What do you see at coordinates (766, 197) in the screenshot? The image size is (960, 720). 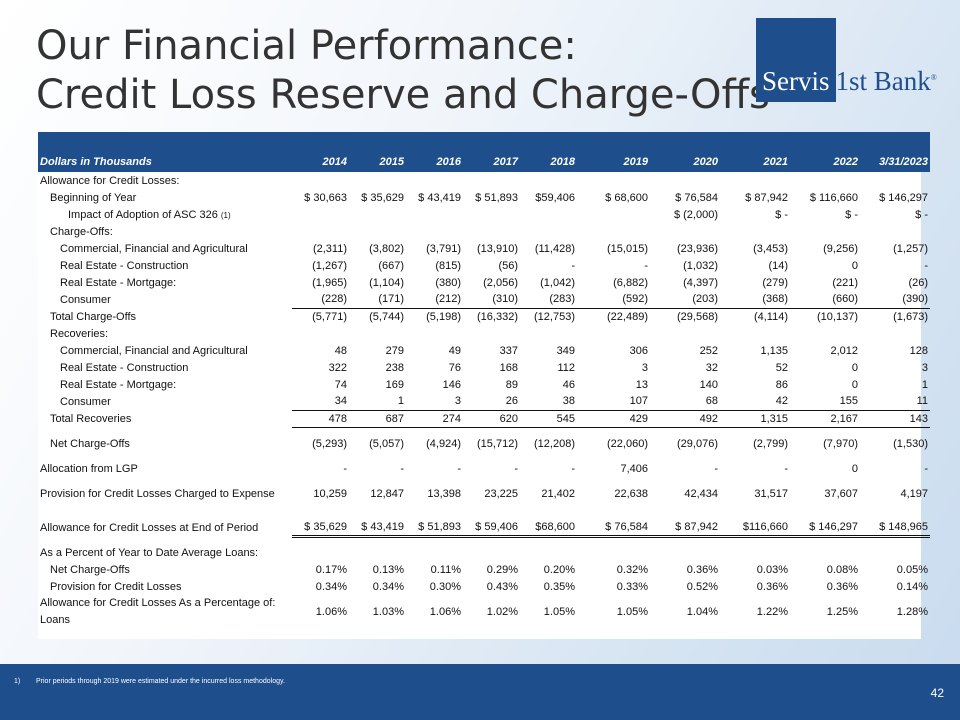 I see `table-cell: $ 87,942` at bounding box center [766, 197].